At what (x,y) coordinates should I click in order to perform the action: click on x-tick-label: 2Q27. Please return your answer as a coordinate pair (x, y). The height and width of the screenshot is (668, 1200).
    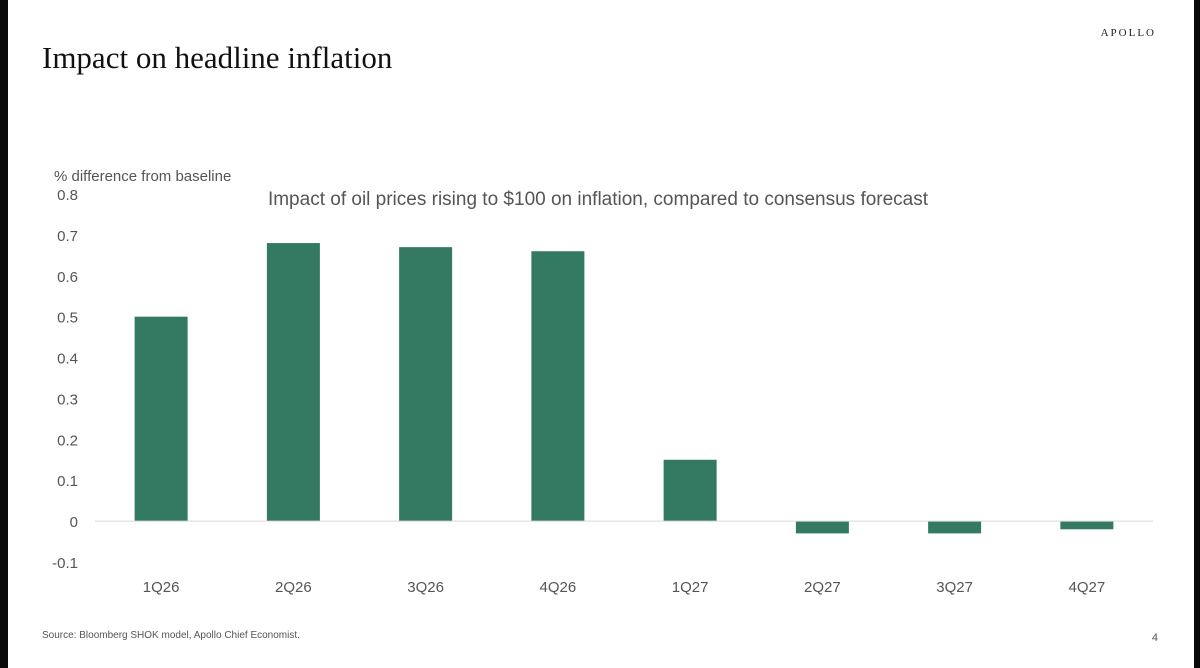
    Looking at the image, I should click on (822, 587).